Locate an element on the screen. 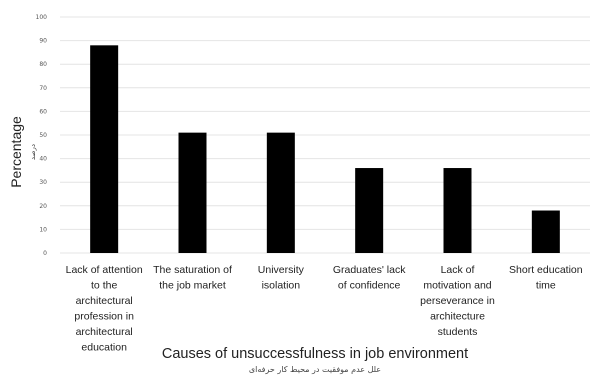 Image resolution: width=603 pixels, height=376 pixels. y-tick-label: 70 is located at coordinates (43, 88).